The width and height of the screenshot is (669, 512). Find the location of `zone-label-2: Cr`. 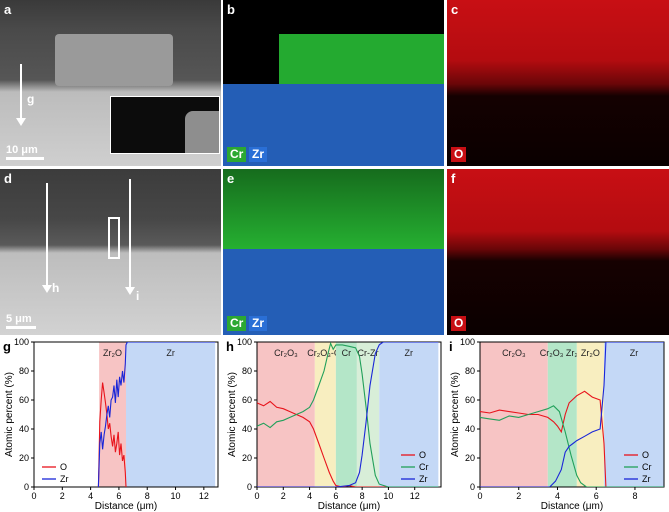

zone-label-2: Cr is located at coordinates (347, 353).